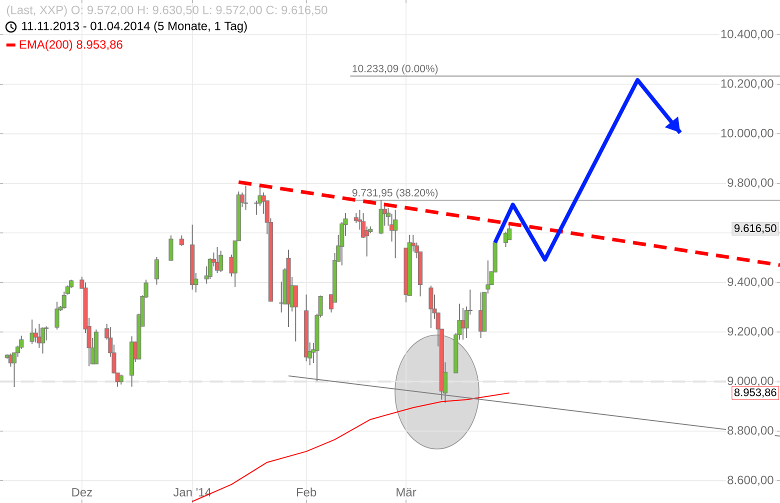  Describe the element at coordinates (351, 447) in the screenshot. I see `line-series` at that location.